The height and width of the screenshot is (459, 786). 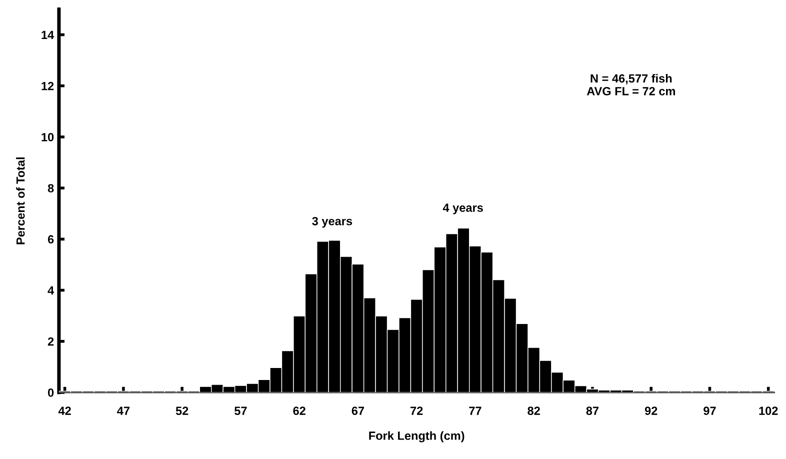 I want to click on y-tick-label: 0, so click(x=51, y=392).